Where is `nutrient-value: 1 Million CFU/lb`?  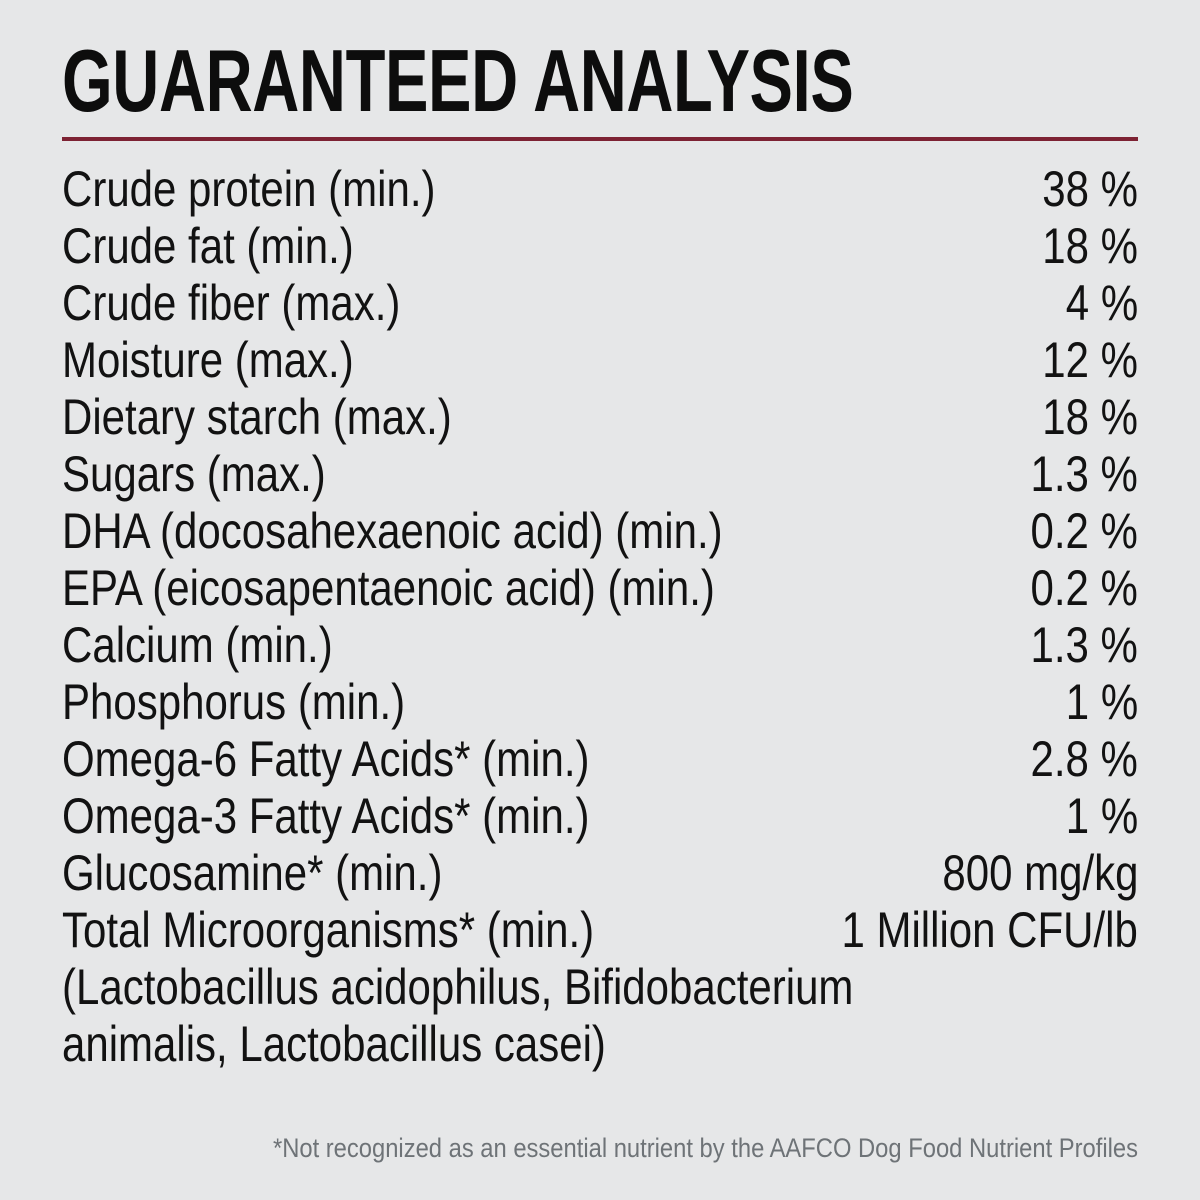
nutrient-value: 1 Million CFU/lb is located at coordinates (989, 929).